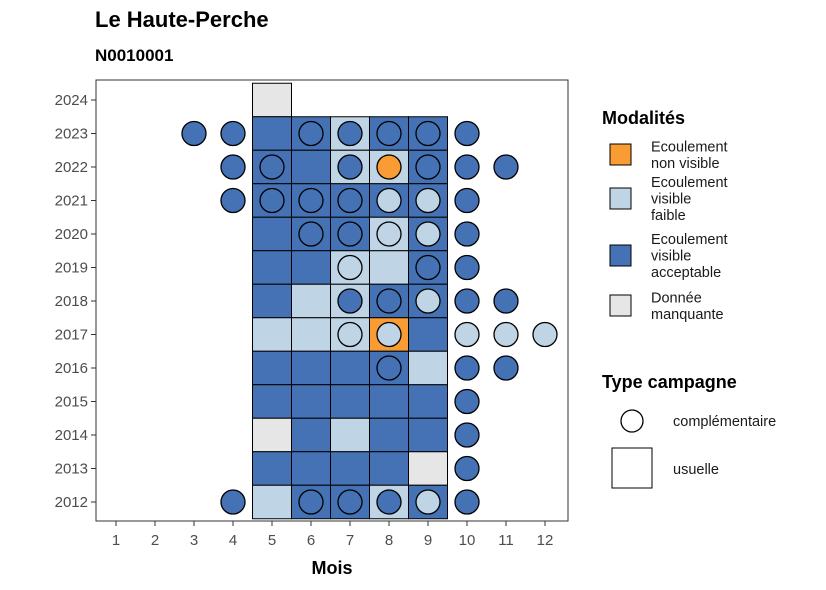 The width and height of the screenshot is (826, 590). I want to click on chart-subtitle: N0010001, so click(134, 55).